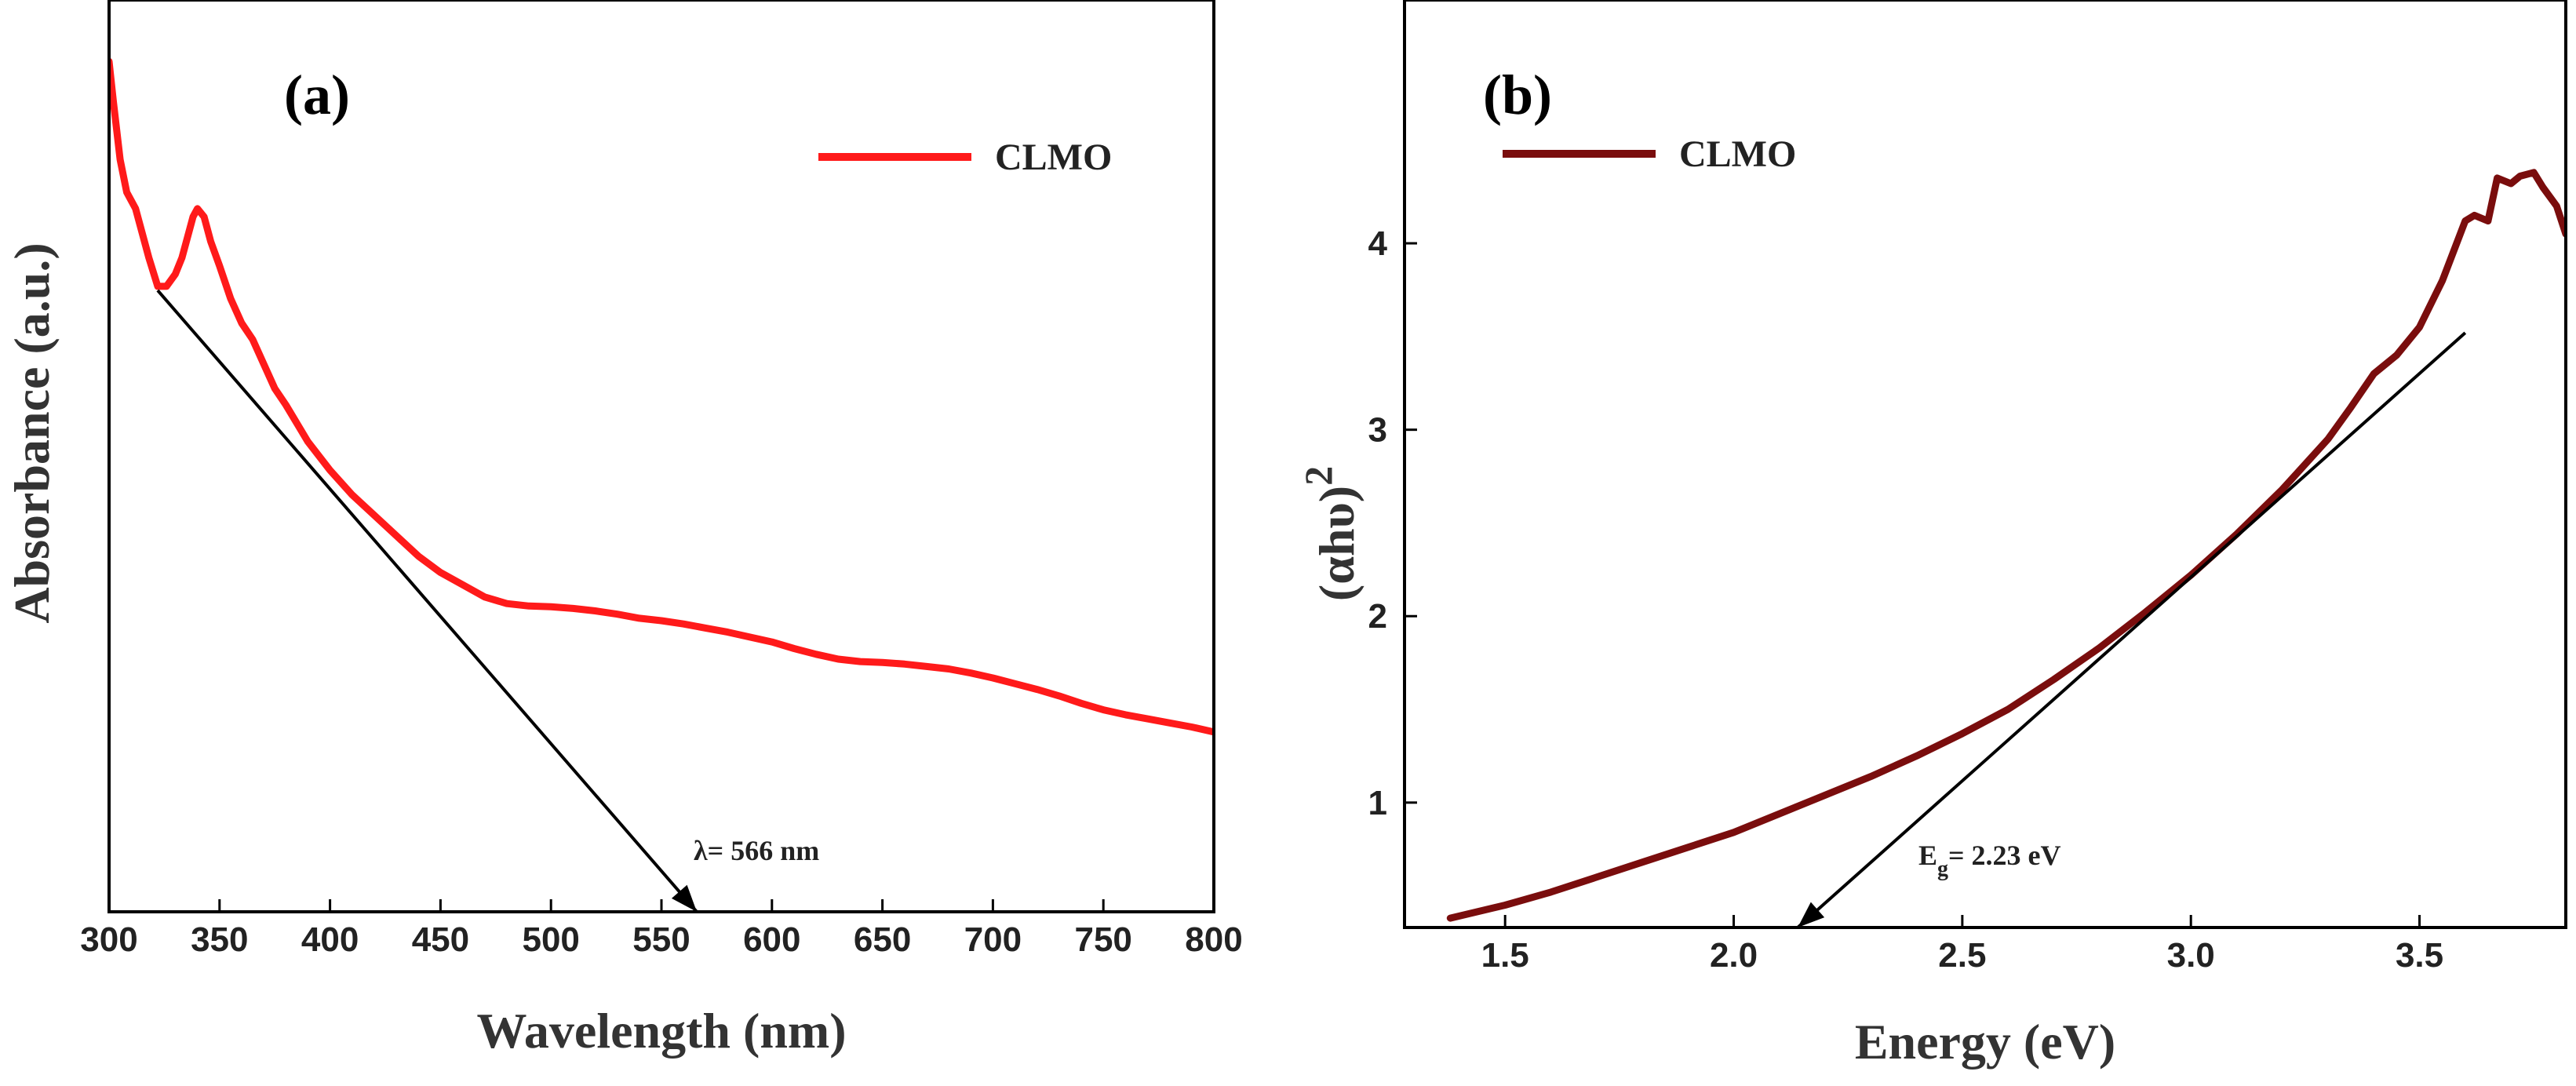 Image resolution: width=2576 pixels, height=1086 pixels. I want to click on panel-a-x-tick-label: 400, so click(330, 939).